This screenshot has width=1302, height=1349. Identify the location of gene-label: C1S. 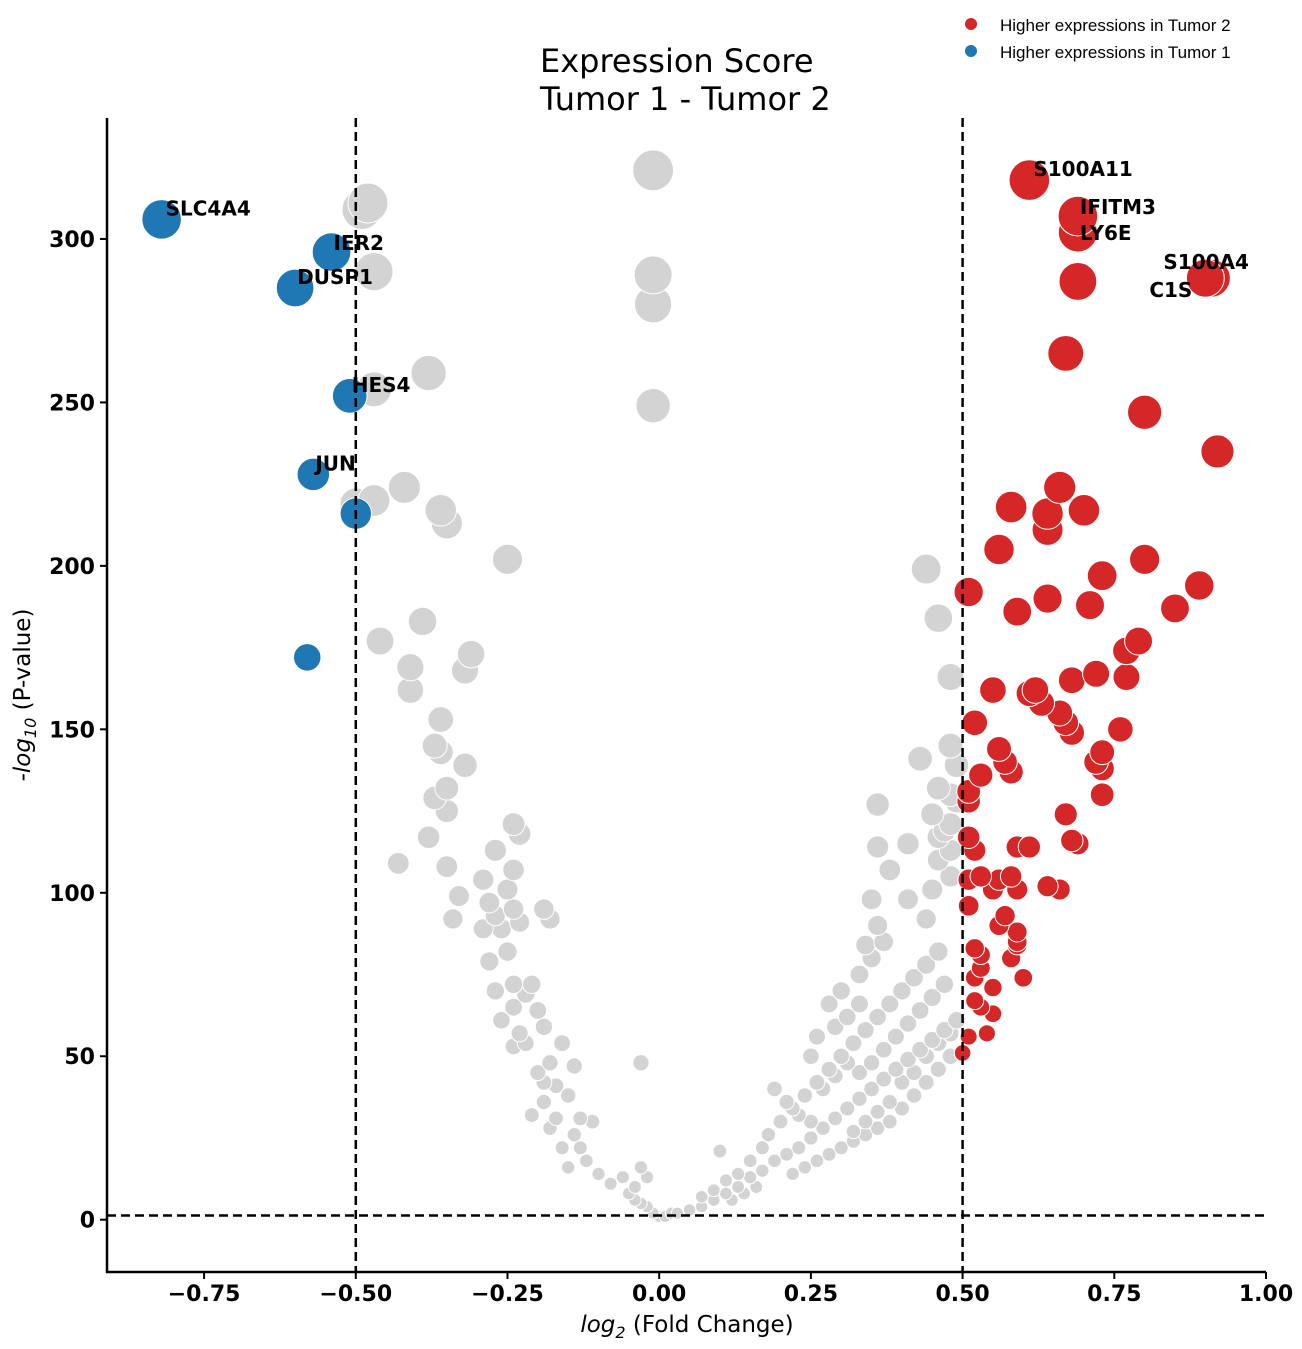
(1170, 290).